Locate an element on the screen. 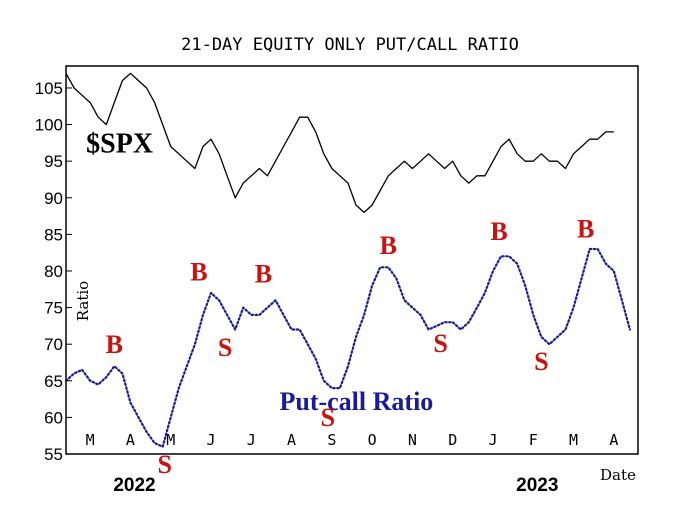  y-tick-label-90: 90 is located at coordinates (53, 198).